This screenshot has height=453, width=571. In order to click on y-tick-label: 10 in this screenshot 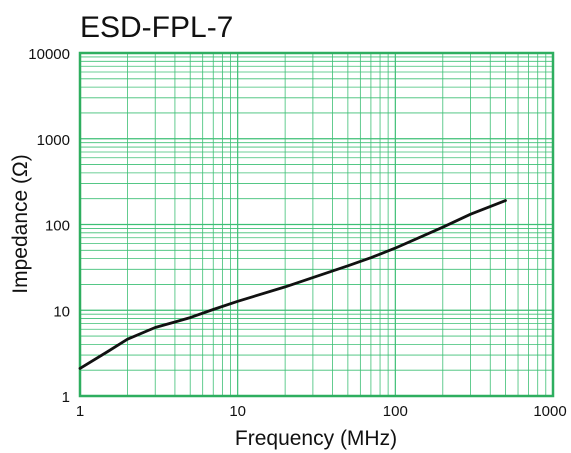, I will do `click(61, 311)`.